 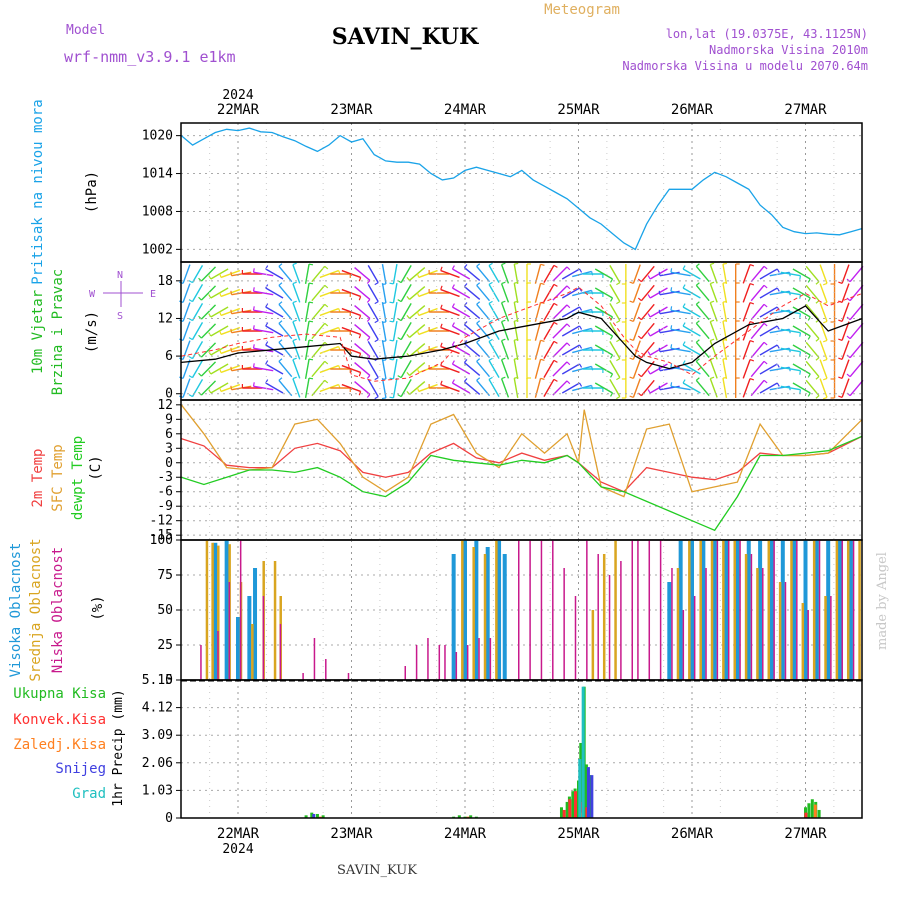 I want to click on pressure-series-line, so click(x=521, y=189).